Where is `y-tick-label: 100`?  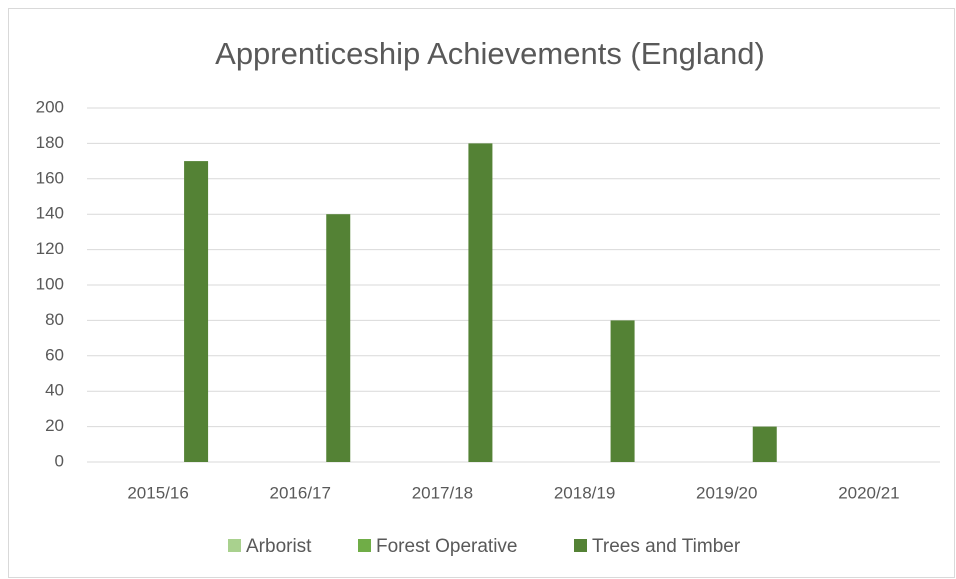
y-tick-label: 100 is located at coordinates (50, 283).